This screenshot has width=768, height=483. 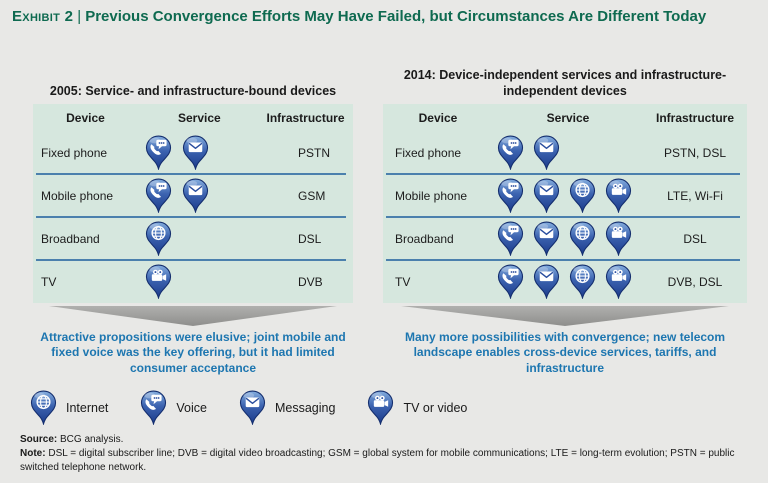 What do you see at coordinates (312, 195) in the screenshot?
I see `infrastructure-value: GSM` at bounding box center [312, 195].